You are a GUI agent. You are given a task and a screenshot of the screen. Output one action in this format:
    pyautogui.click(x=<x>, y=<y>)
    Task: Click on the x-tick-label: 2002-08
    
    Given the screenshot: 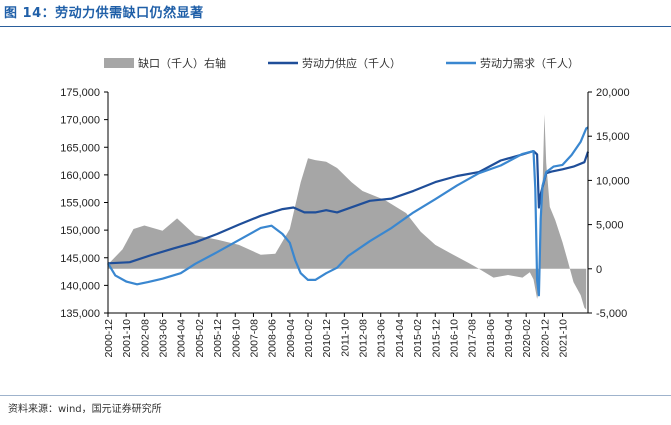 What is the action you would take?
    pyautogui.click(x=145, y=338)
    